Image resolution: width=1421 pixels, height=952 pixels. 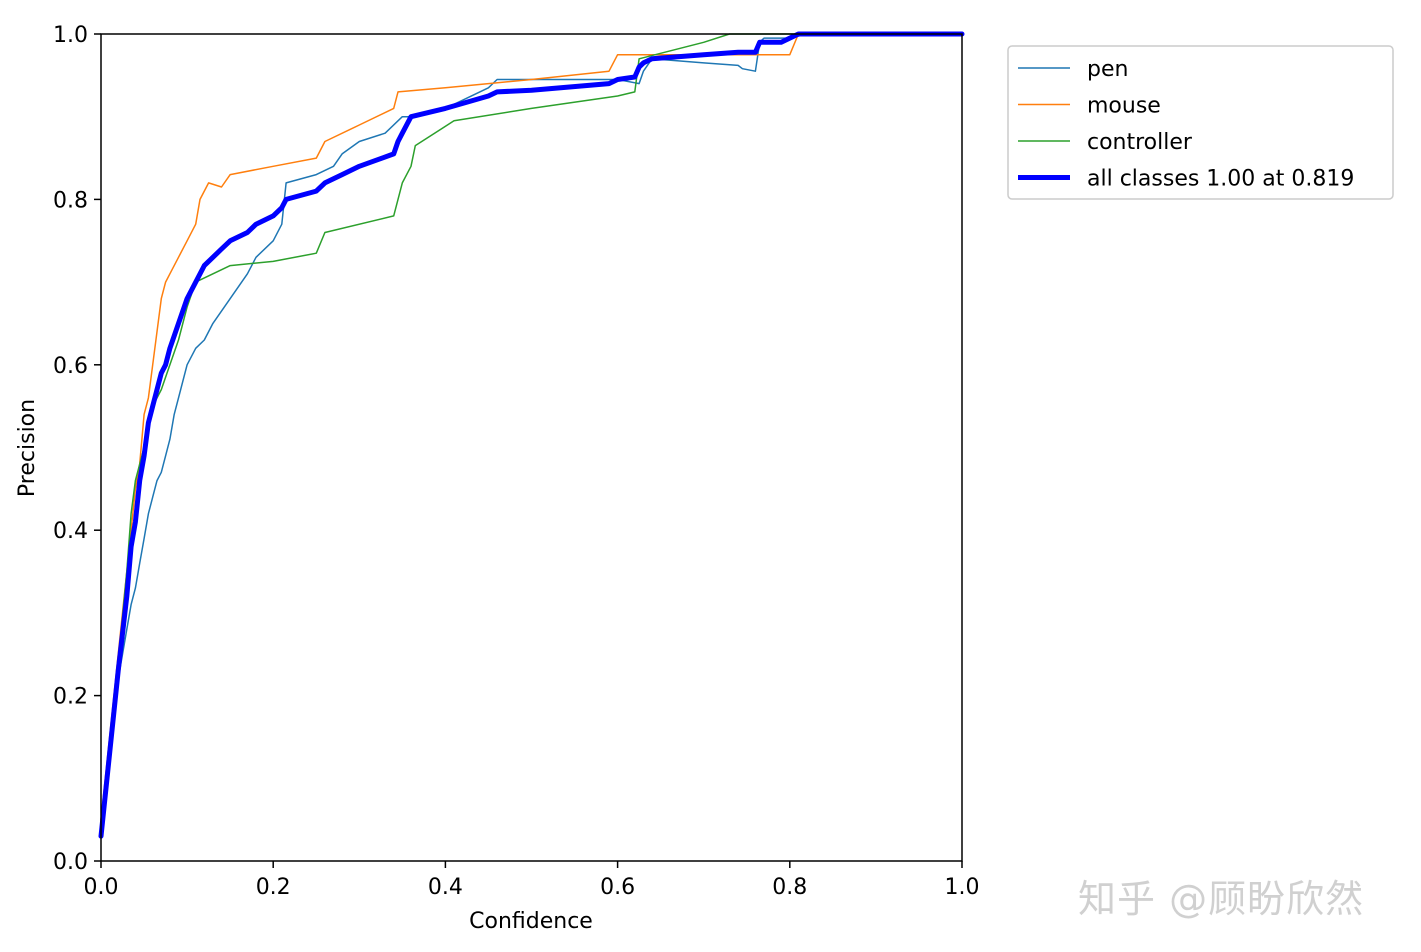 What do you see at coordinates (70, 366) in the screenshot?
I see `y-tick-label: 0.6` at bounding box center [70, 366].